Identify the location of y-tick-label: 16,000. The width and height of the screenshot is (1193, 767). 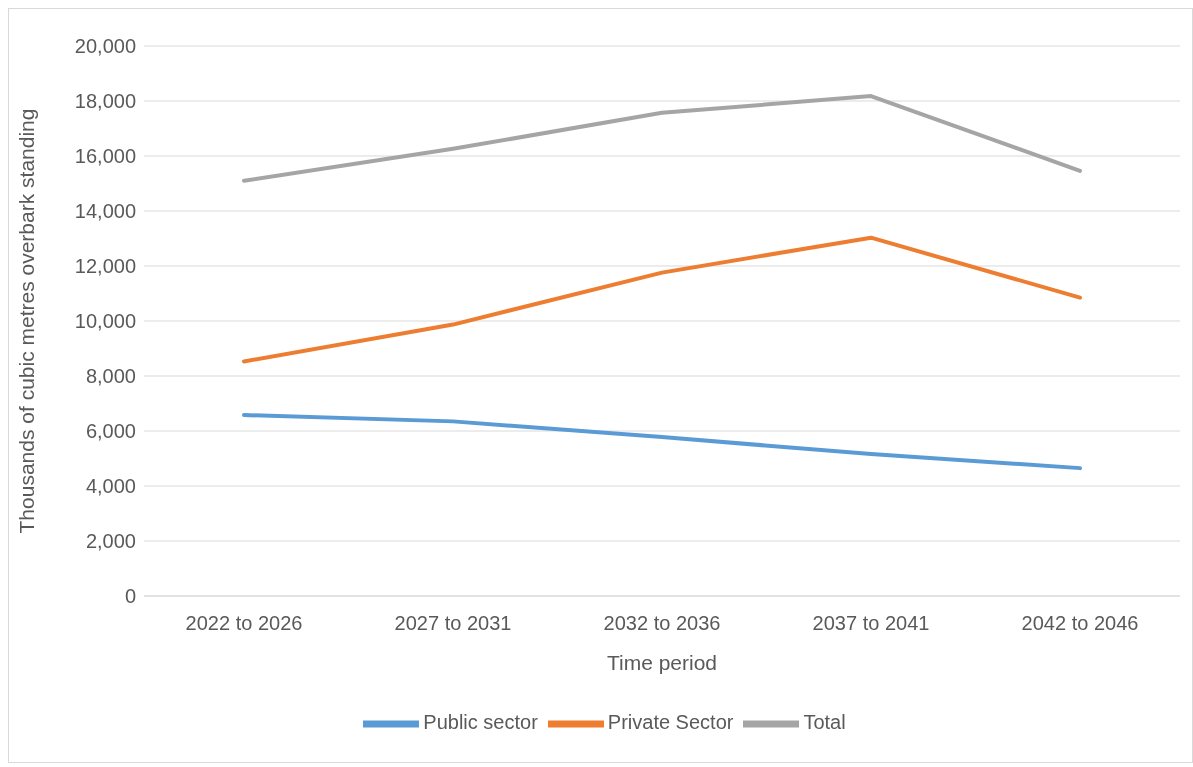
(105, 156).